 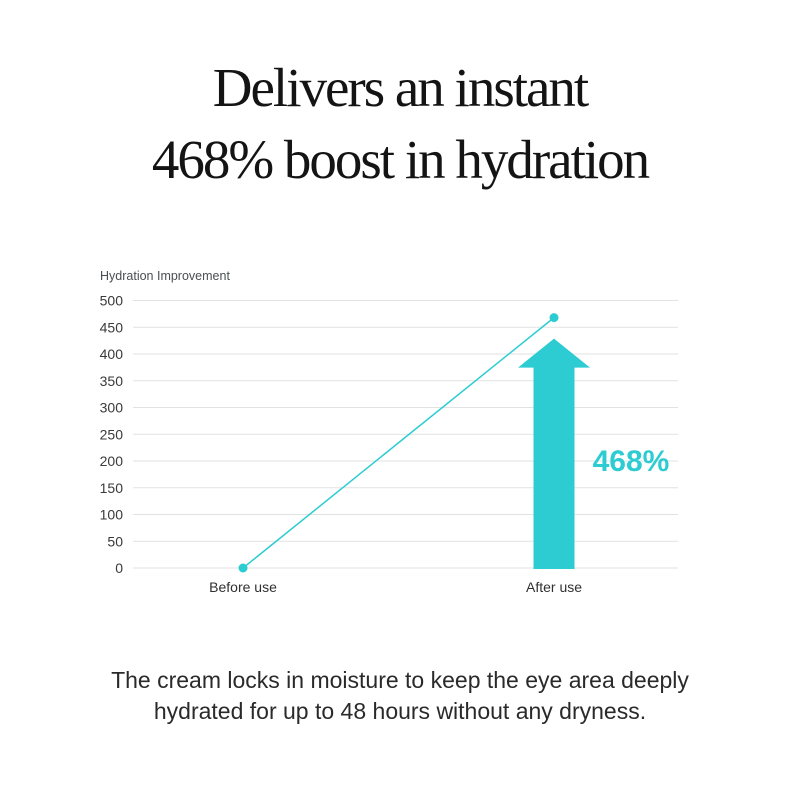 I want to click on y-tick-label: 200, so click(x=112, y=461).